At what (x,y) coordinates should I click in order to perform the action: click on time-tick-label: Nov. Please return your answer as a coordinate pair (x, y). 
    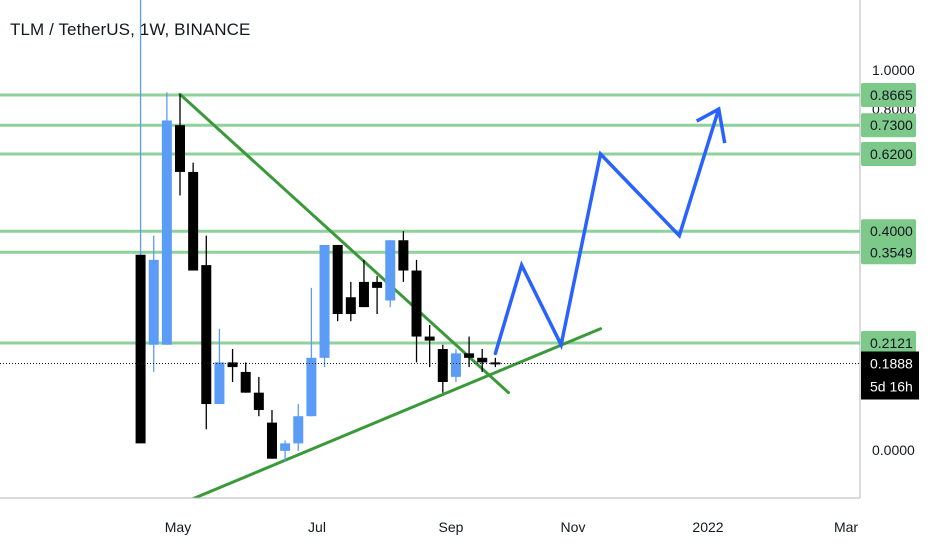
    Looking at the image, I should click on (573, 527).